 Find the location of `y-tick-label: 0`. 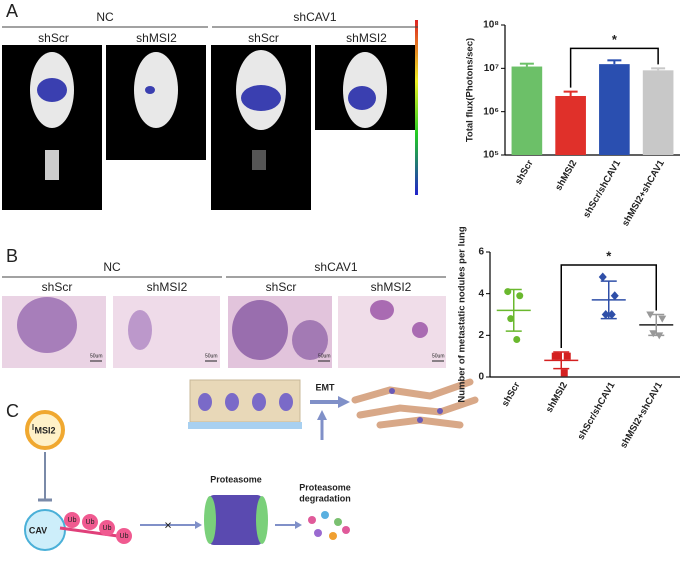

y-tick-label: 0 is located at coordinates (481, 377).